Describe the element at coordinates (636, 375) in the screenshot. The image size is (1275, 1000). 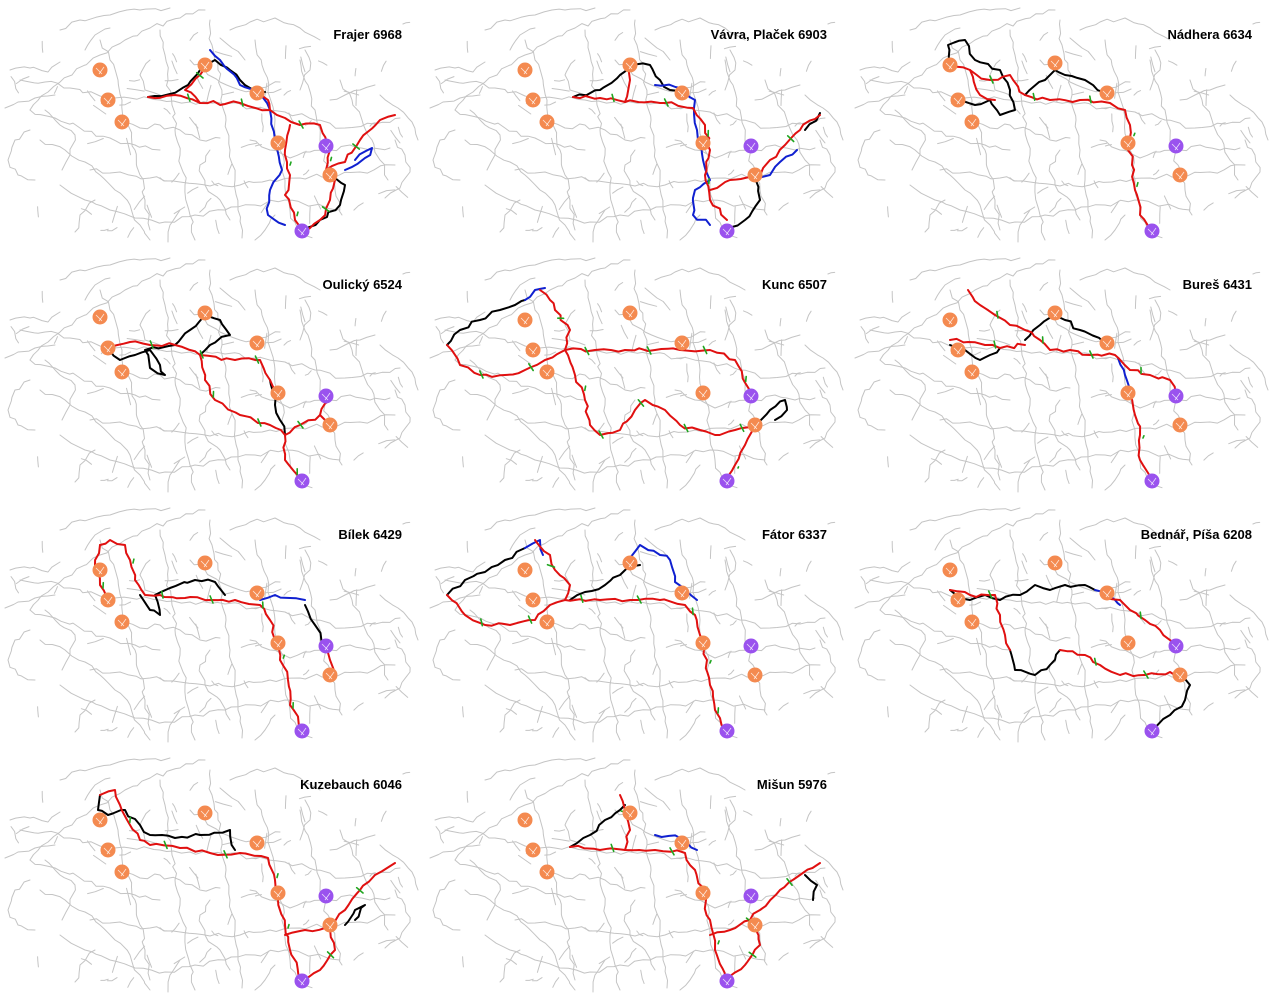
I see `route-map` at that location.